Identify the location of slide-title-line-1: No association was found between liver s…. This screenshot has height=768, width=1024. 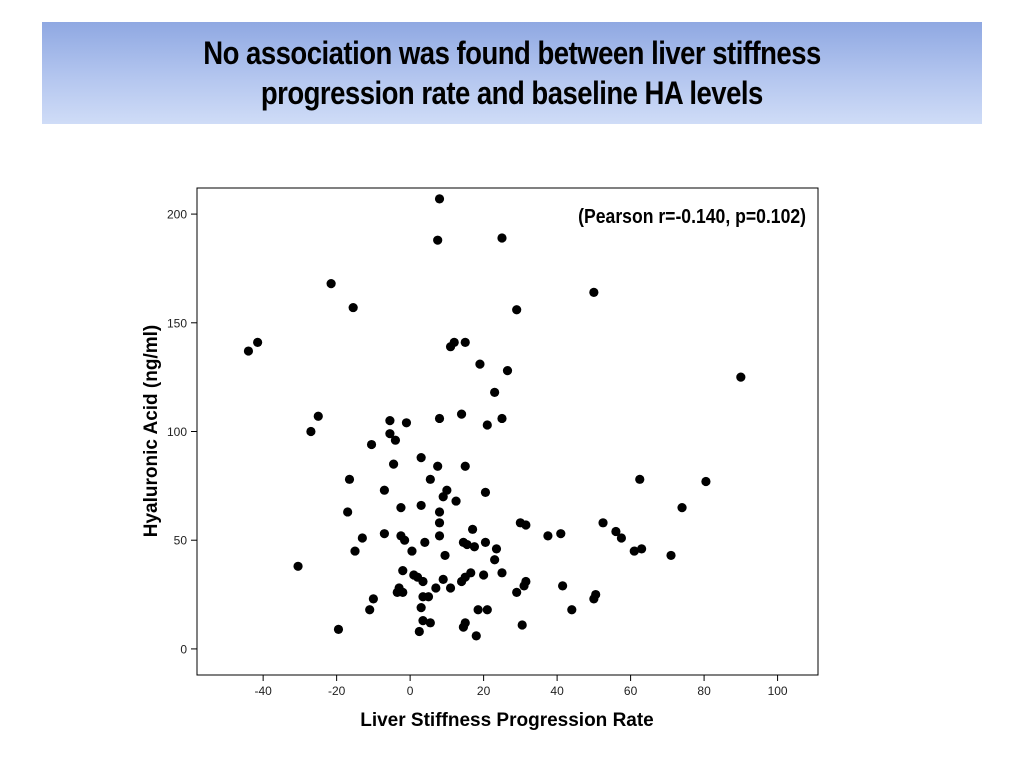
(512, 53).